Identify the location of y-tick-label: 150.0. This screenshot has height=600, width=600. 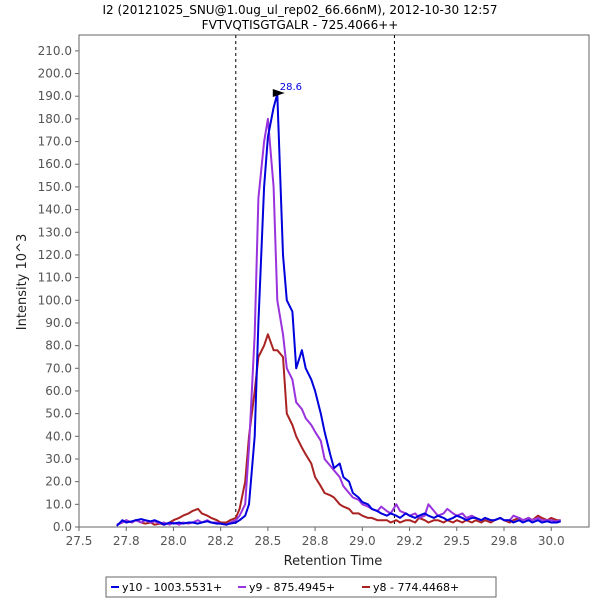
(55, 187).